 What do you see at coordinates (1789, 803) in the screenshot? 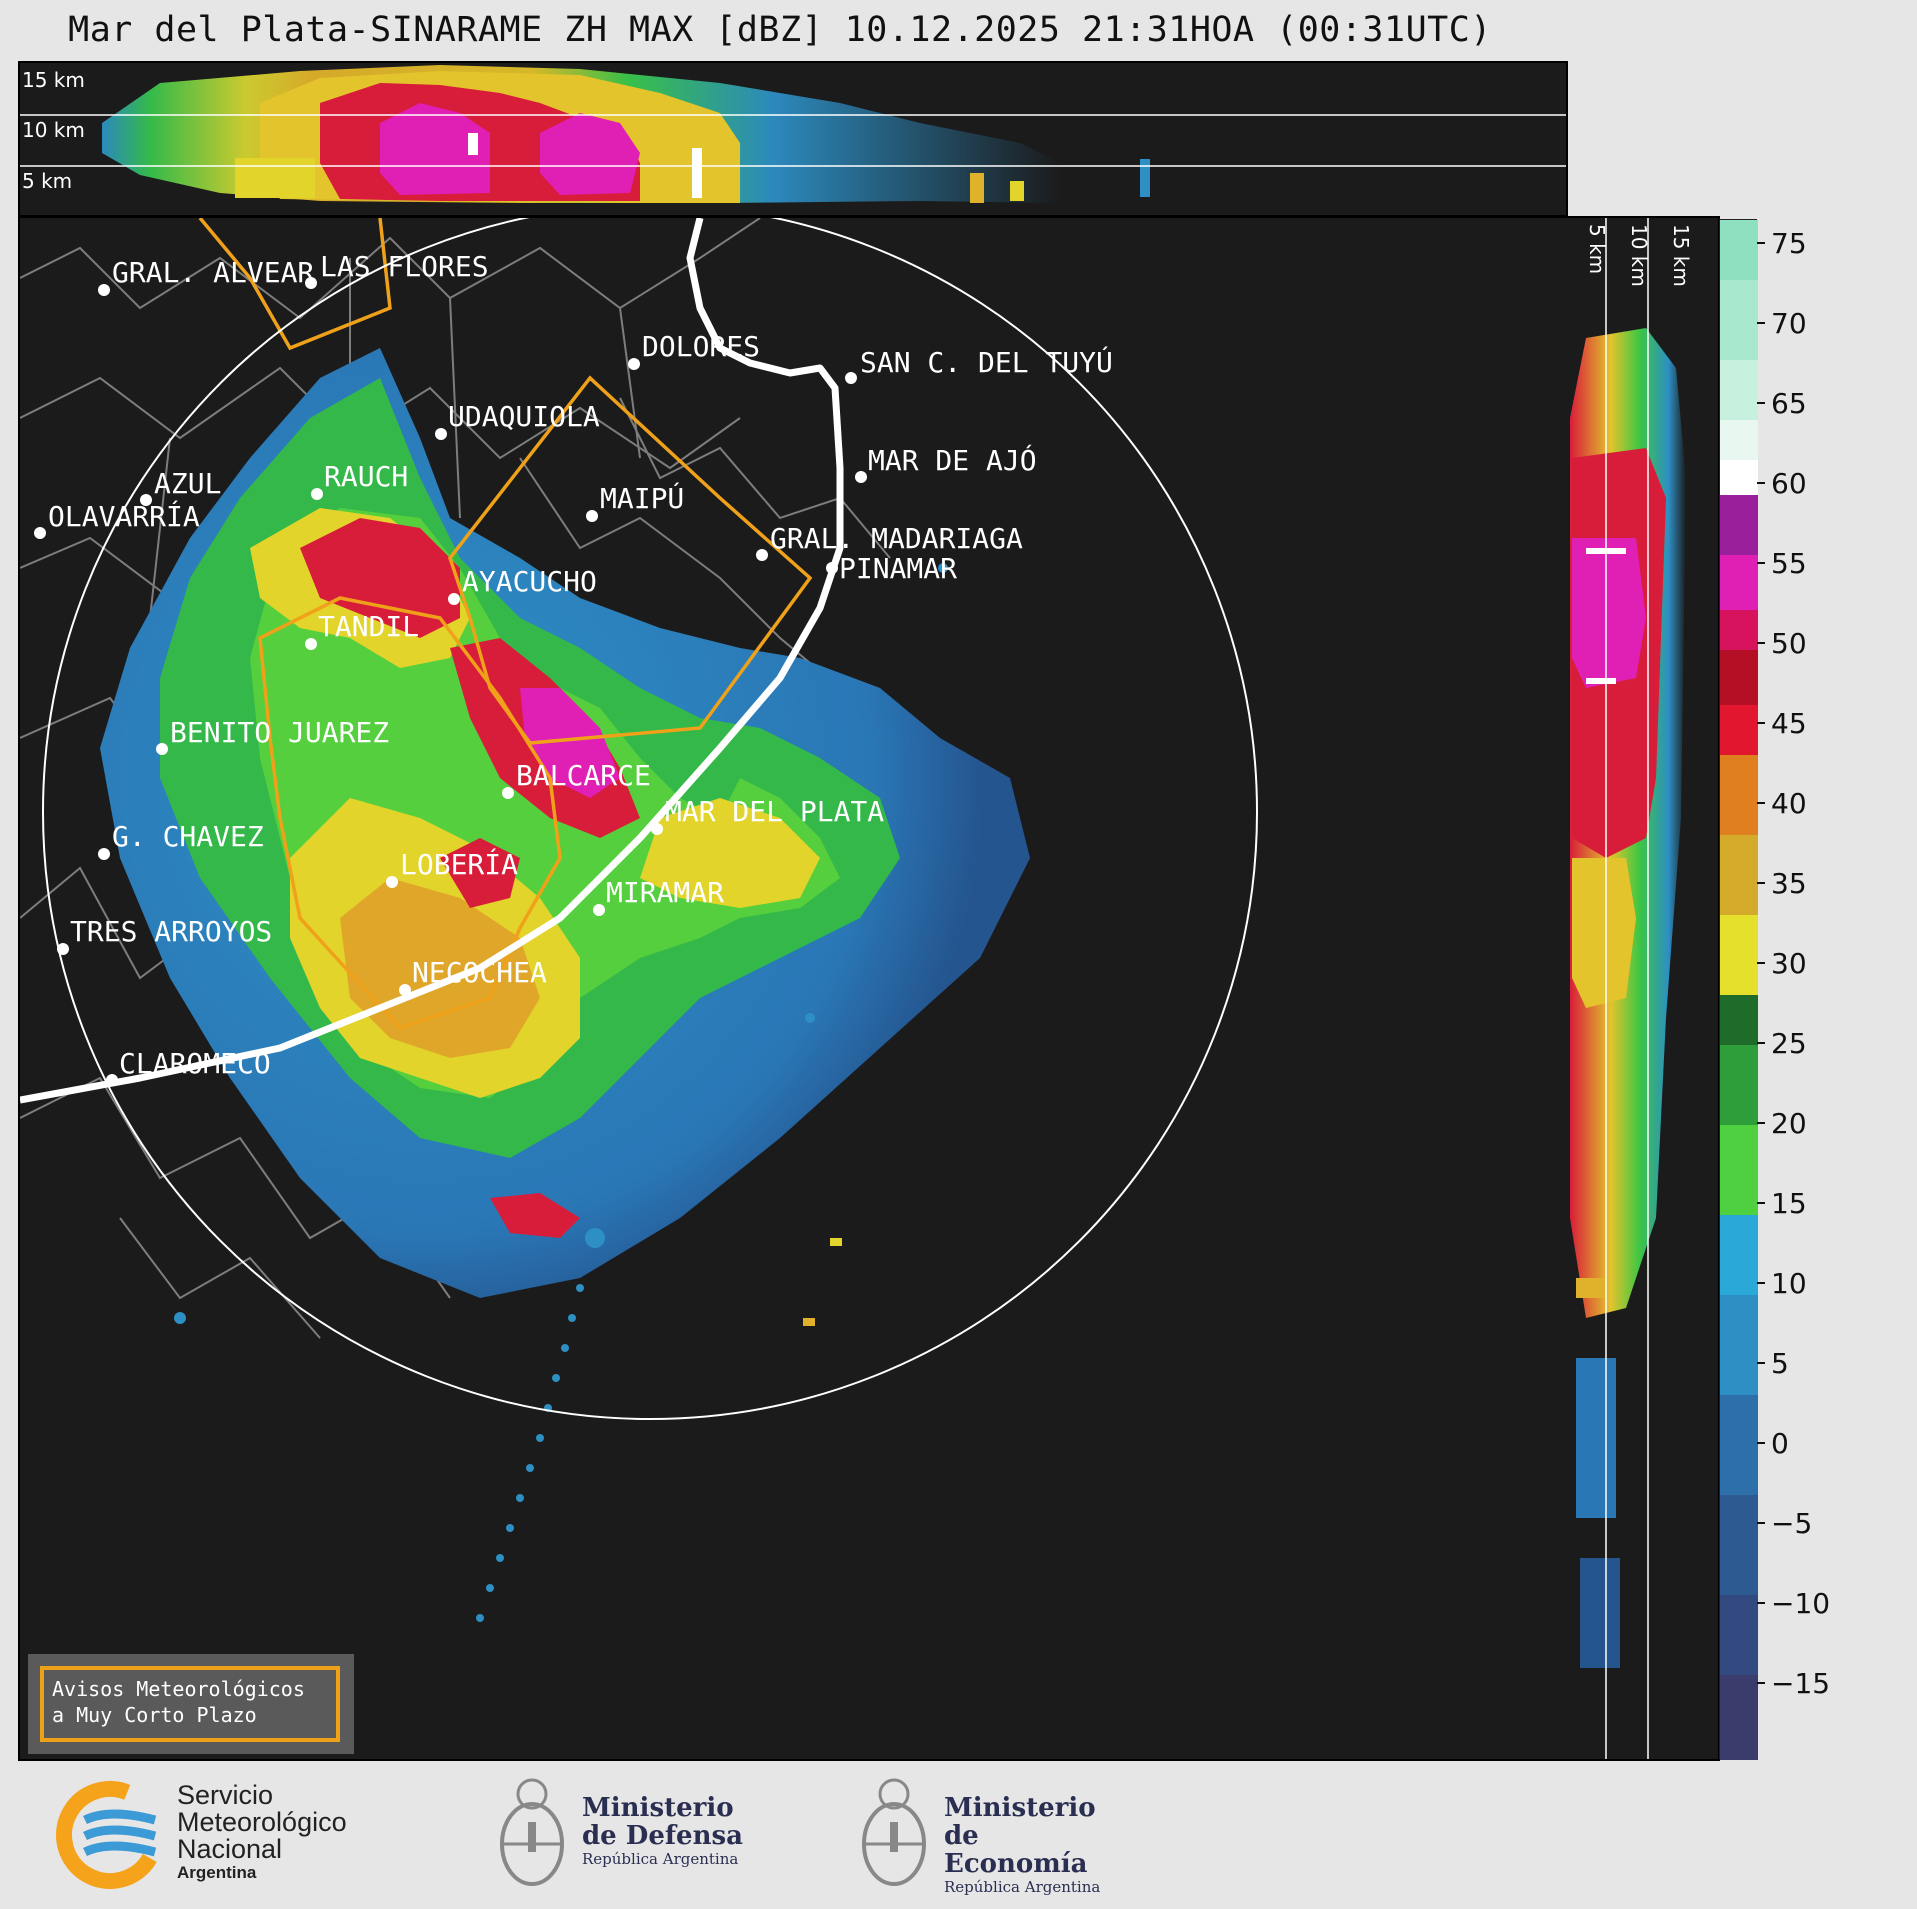
I see `colorbar-tick-label: 40` at bounding box center [1789, 803].